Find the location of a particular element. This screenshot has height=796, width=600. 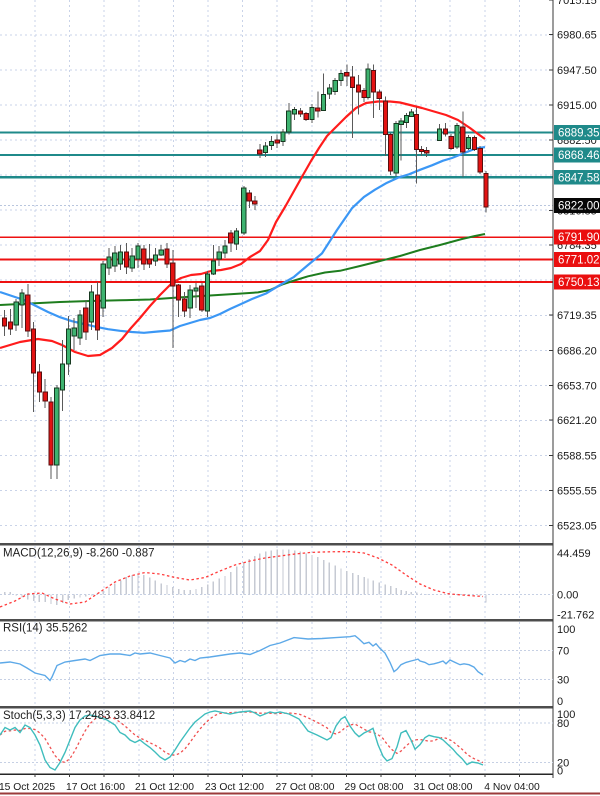

svg-text: 70 is located at coordinates (563, 652).